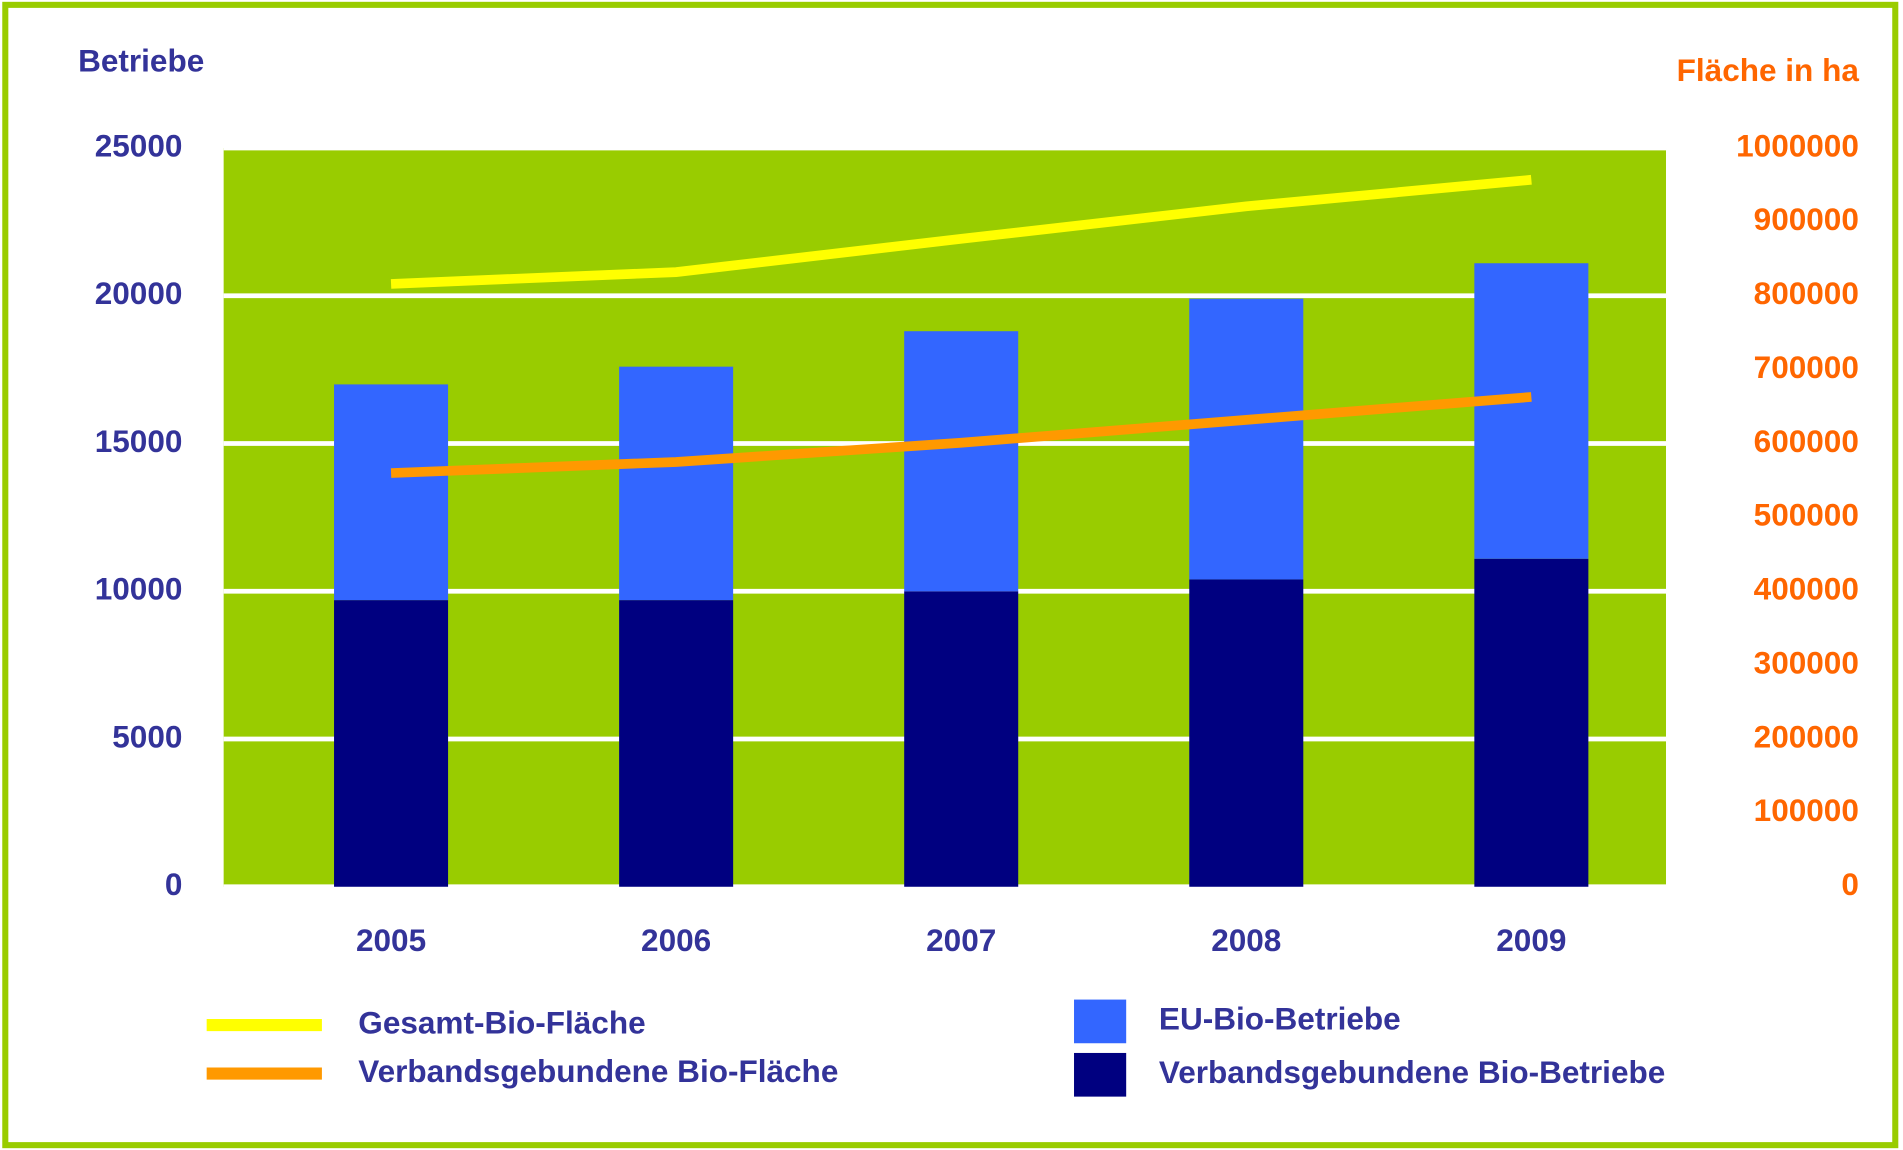 The width and height of the screenshot is (1903, 1150). What do you see at coordinates (1806, 367) in the screenshot?
I see `y2-tick-label: 700000` at bounding box center [1806, 367].